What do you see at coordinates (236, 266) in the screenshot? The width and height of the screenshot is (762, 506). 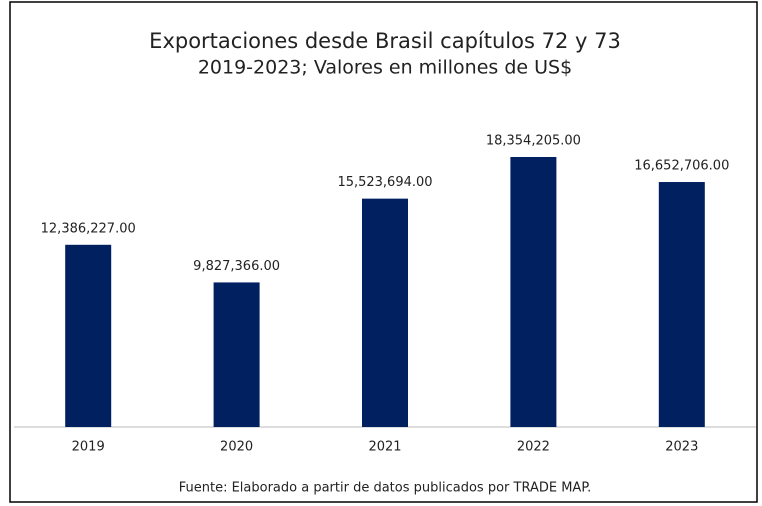 I see `data-label: 9,827,366.00` at bounding box center [236, 266].